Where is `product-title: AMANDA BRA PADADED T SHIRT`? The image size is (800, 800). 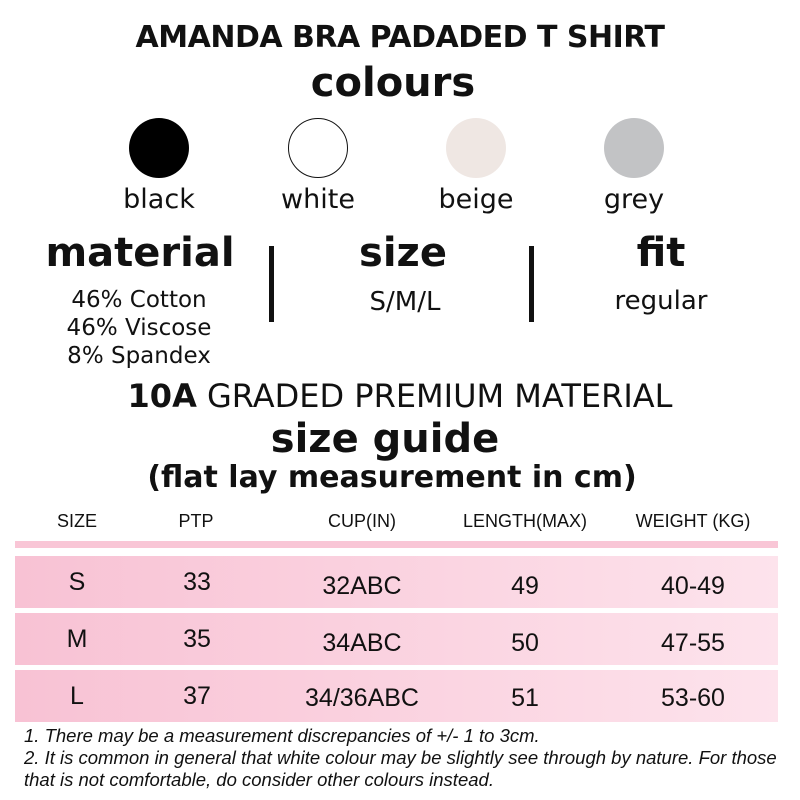
product-title: AMANDA BRA PADADED T SHIRT is located at coordinates (400, 37).